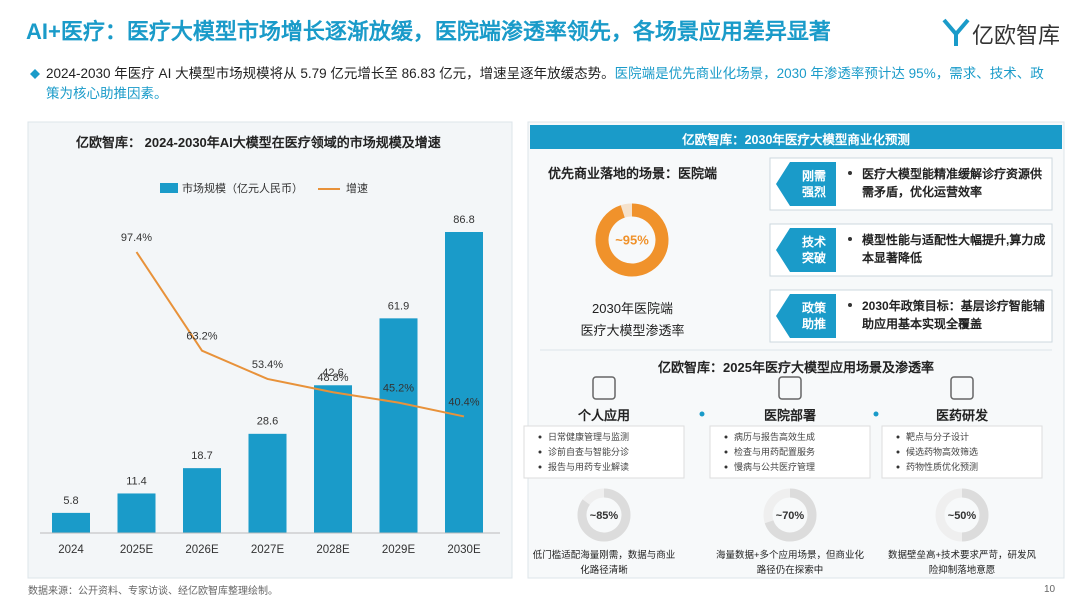 Image resolution: width=1080 pixels, height=608 pixels. Describe the element at coordinates (789, 415) in the screenshot. I see `scenario-name: 医院部署` at that location.